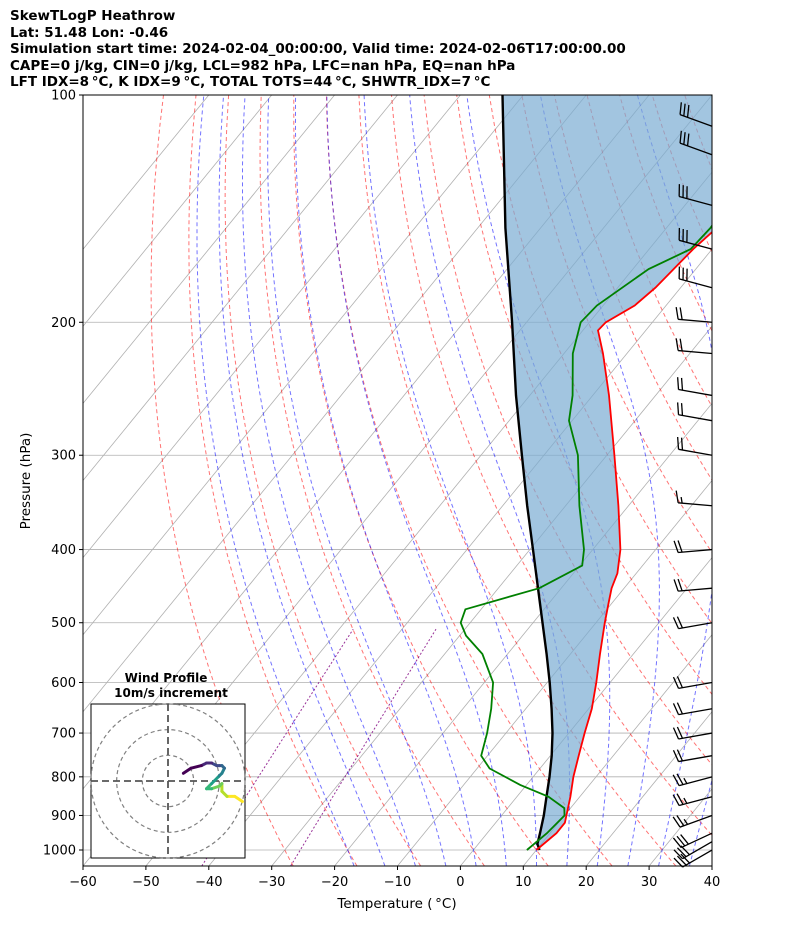 The width and height of the screenshot is (794, 937). I want to click on mixing-ratio-line, so click(277, 747).